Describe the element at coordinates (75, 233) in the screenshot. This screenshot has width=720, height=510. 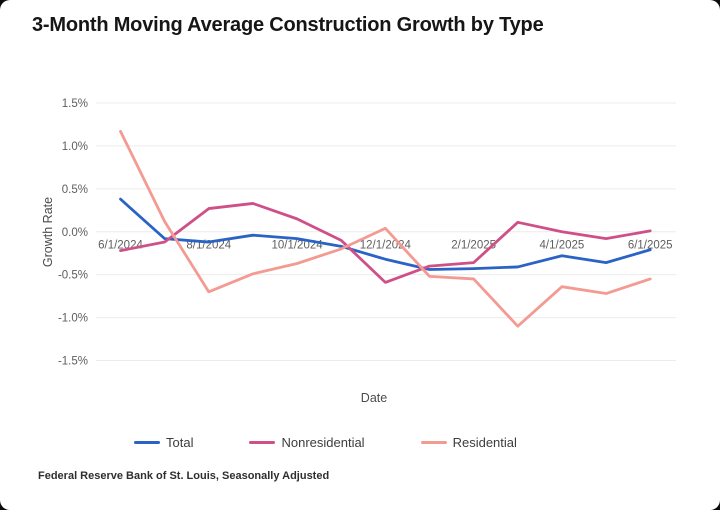
I see `y-tick-label: 0.0%` at that location.